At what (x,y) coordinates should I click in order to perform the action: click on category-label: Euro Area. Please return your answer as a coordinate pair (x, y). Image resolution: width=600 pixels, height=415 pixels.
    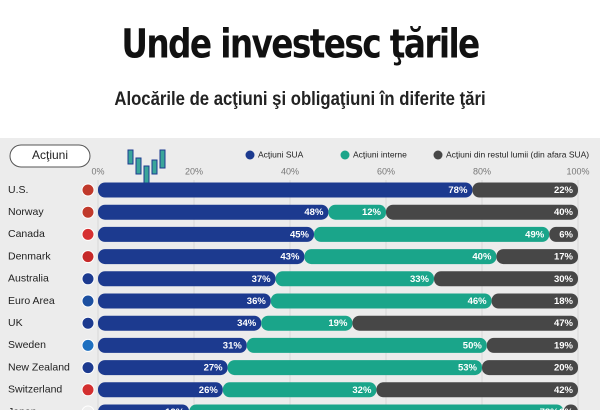
    Looking at the image, I should click on (31, 301).